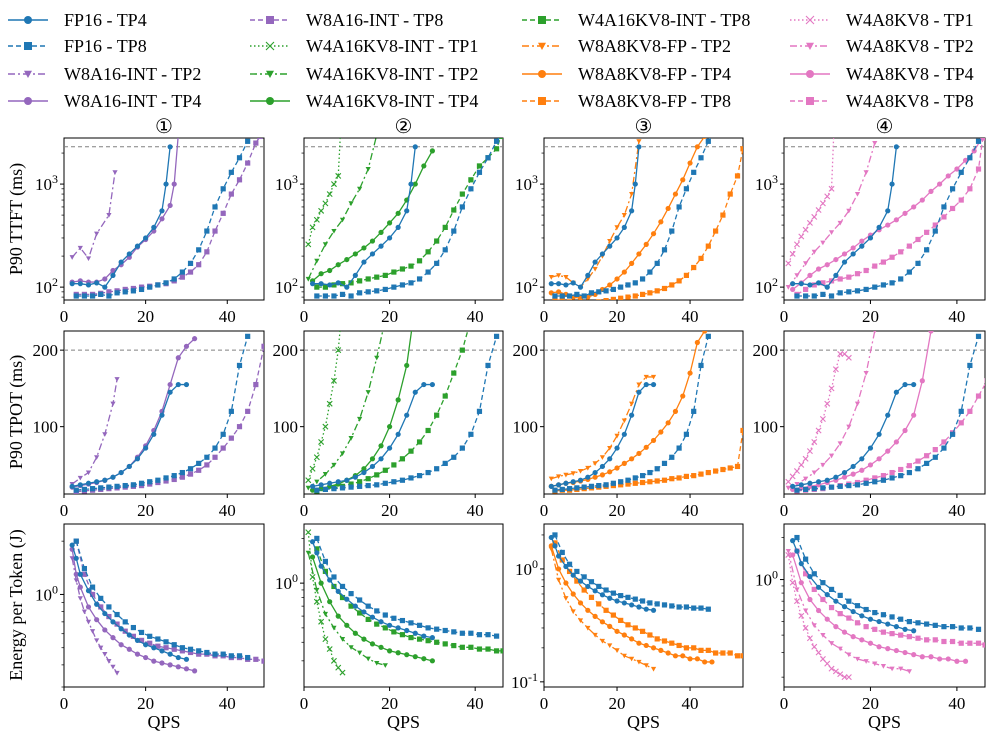  I want to click on series-group, so click(885, 412).